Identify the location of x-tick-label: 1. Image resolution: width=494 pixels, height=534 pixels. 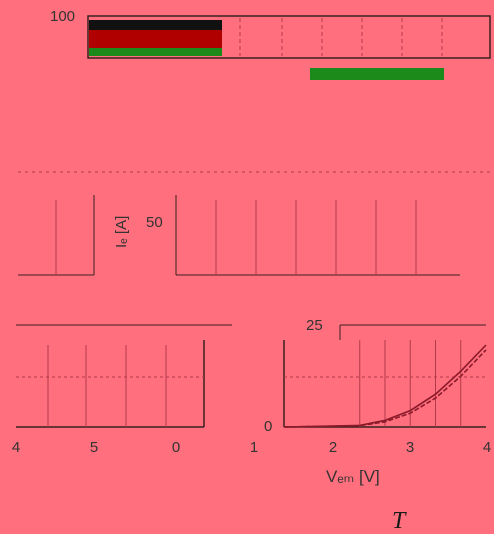
(254, 447).